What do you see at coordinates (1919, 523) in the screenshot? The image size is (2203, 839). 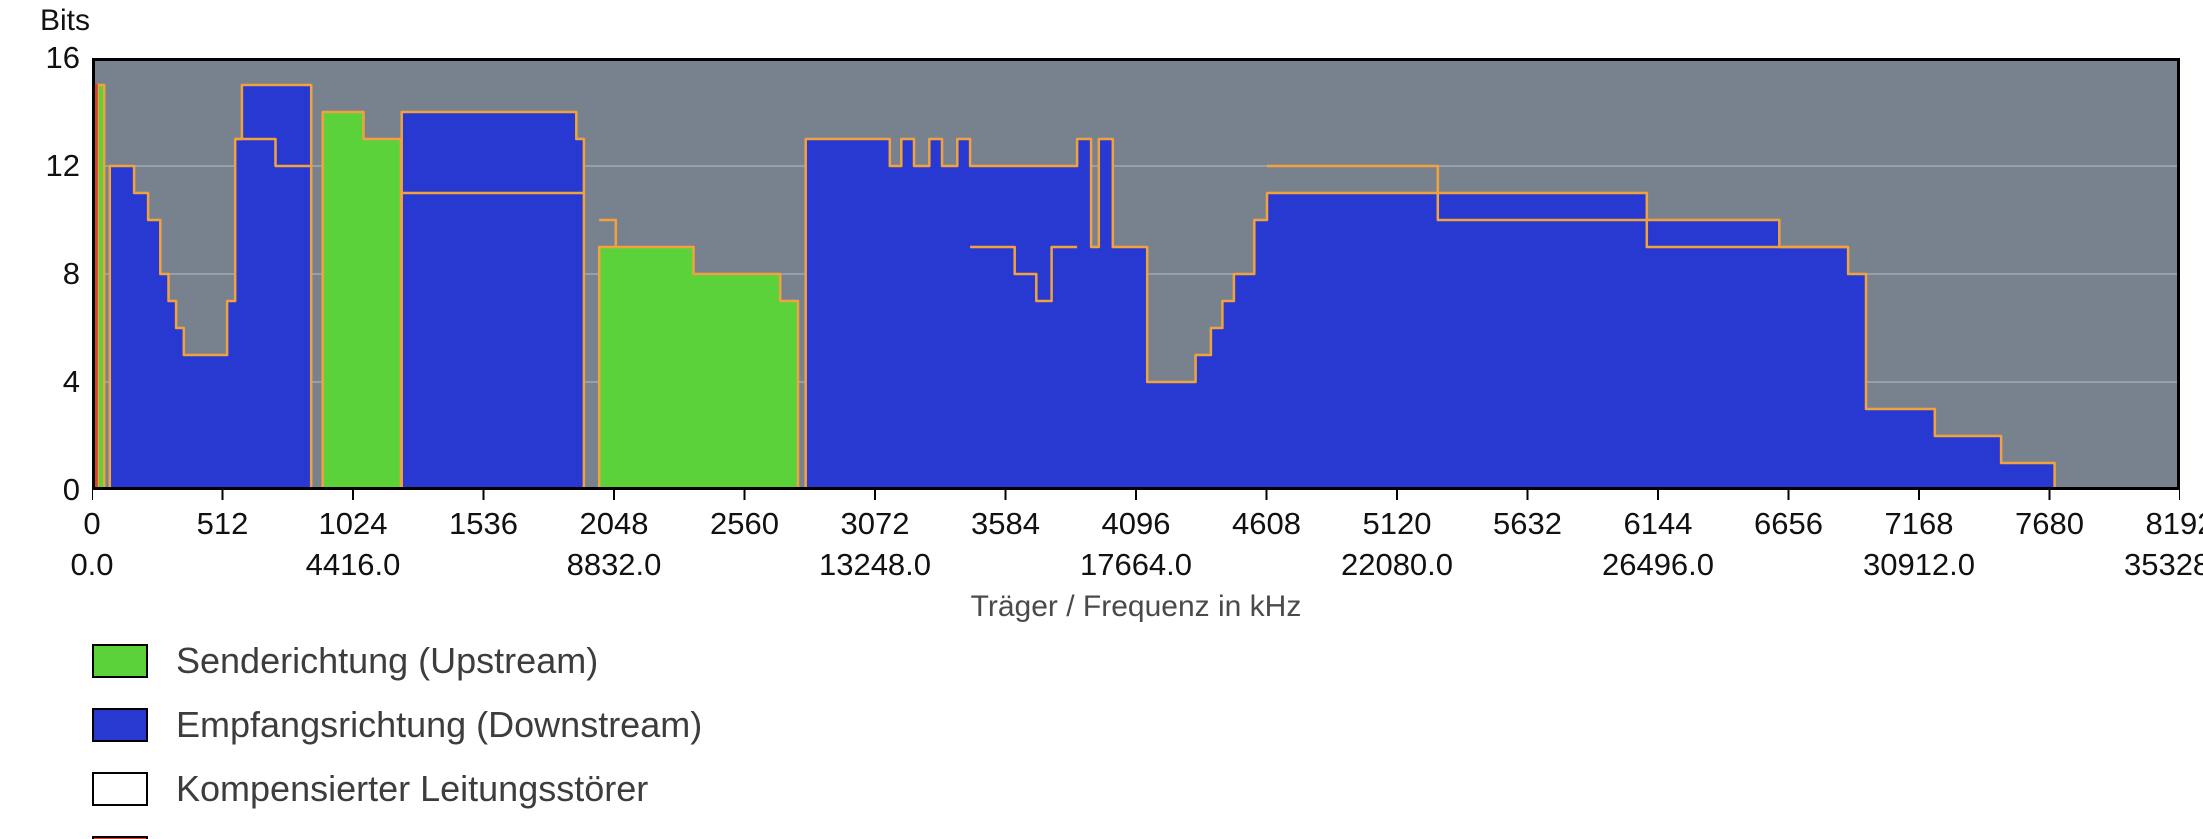 I see `x-tick-label: 7168` at bounding box center [1919, 523].